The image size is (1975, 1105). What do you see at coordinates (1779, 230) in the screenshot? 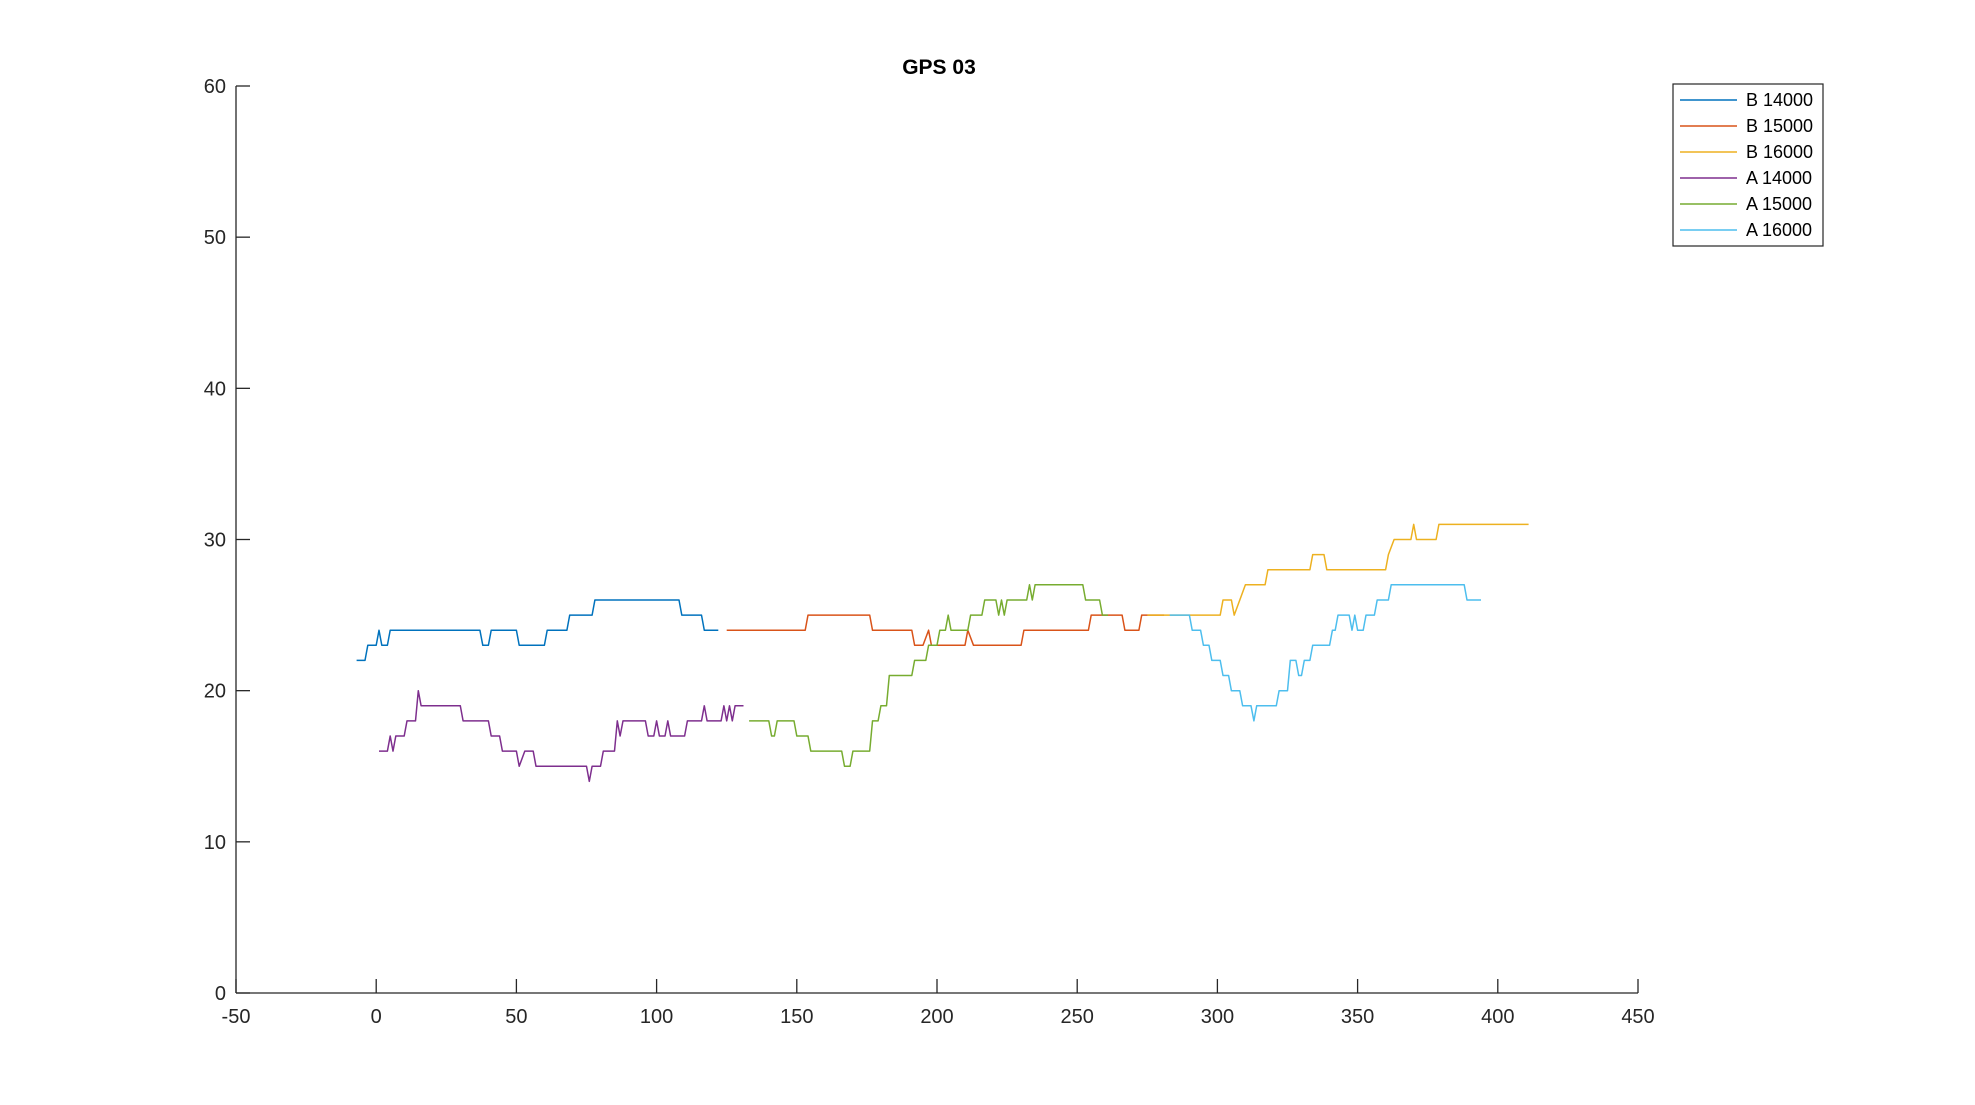
I see `legend-label: A 16000` at bounding box center [1779, 230].